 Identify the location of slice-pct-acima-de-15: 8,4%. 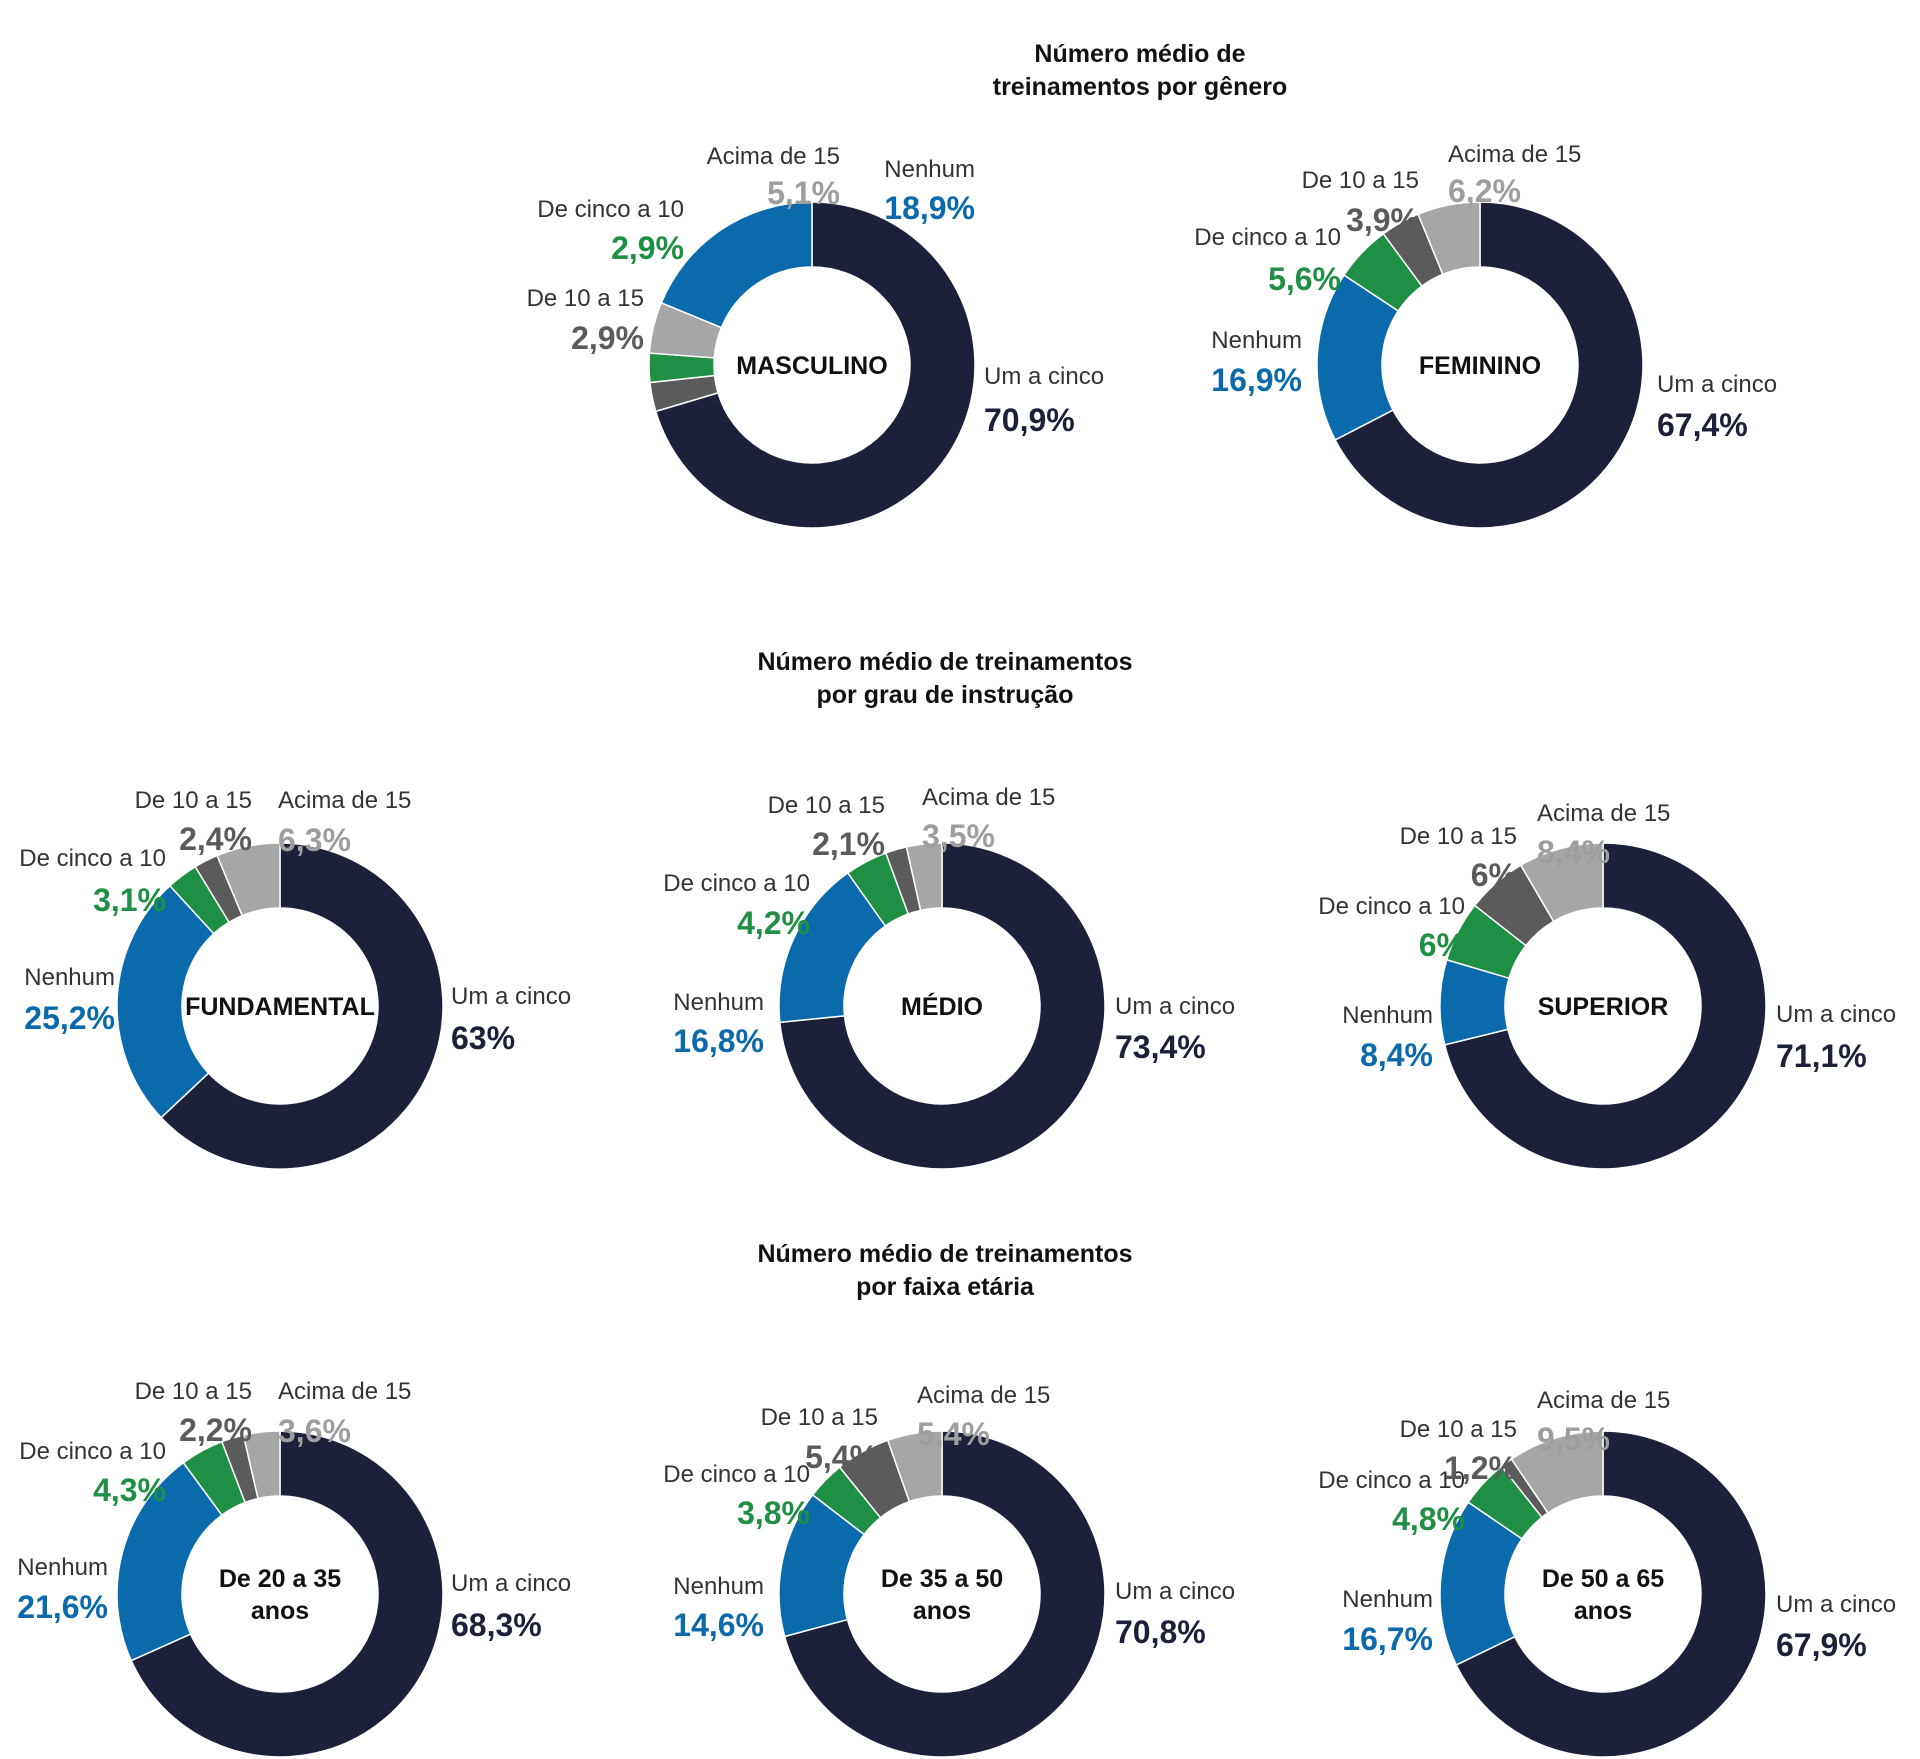
(1573, 852).